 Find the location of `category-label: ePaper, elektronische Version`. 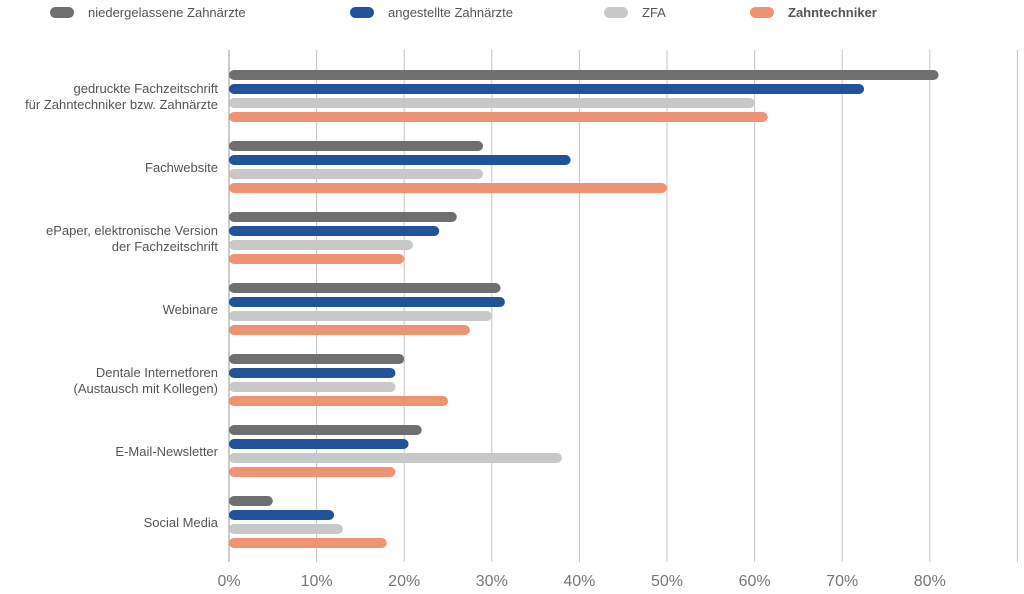

category-label: ePaper, elektronische Version is located at coordinates (132, 230).